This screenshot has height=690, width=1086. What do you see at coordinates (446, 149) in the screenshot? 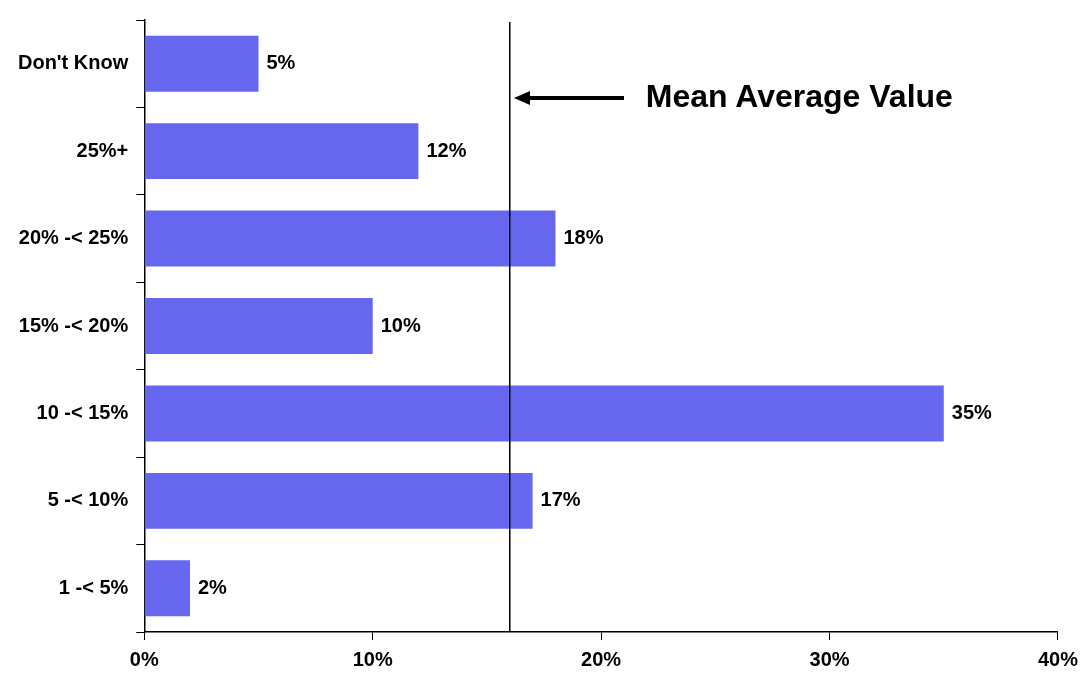
I see `data-label: 12%` at bounding box center [446, 149].